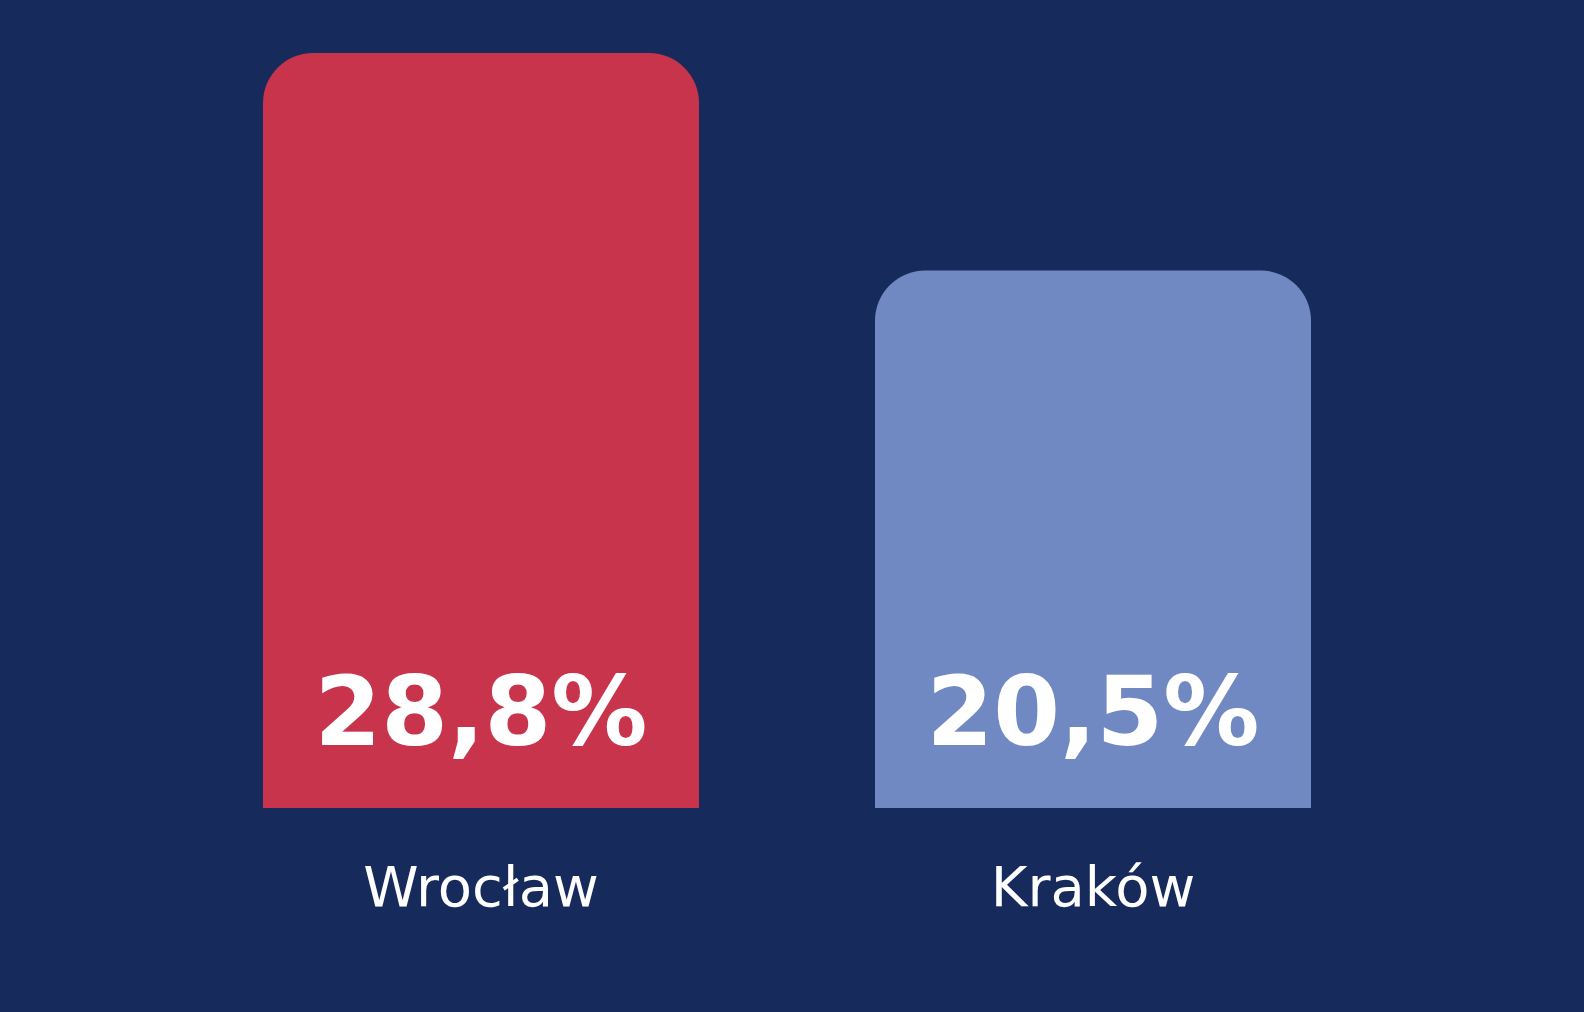 The image size is (1584, 1012). Describe the element at coordinates (481, 886) in the screenshot. I see `x-tick-label: Wrocław` at that location.